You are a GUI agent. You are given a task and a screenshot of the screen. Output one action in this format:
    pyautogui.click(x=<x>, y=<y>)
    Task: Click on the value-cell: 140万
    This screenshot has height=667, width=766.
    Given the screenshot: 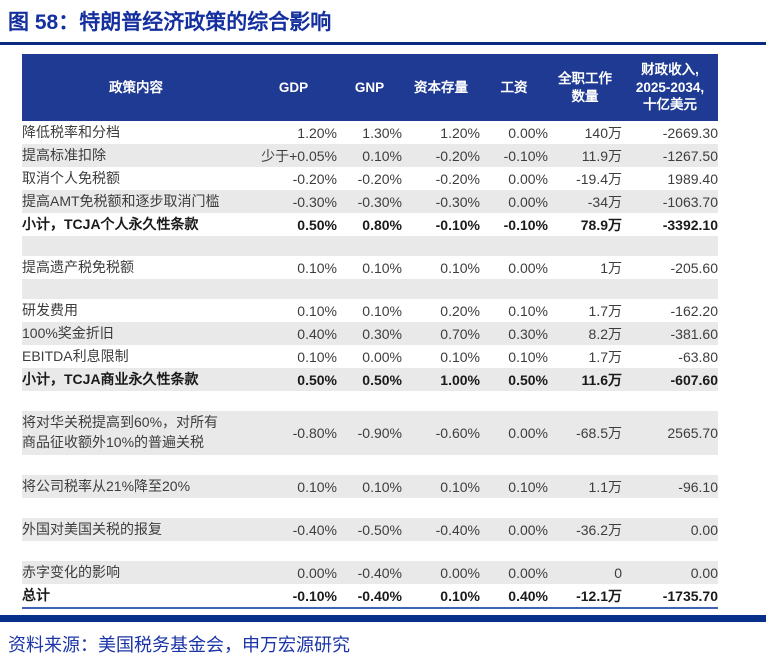 What is the action you would take?
    pyautogui.click(x=585, y=132)
    